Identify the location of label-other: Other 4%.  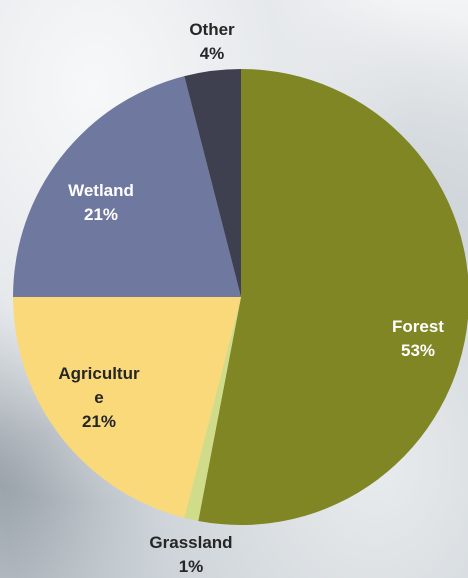
(212, 41).